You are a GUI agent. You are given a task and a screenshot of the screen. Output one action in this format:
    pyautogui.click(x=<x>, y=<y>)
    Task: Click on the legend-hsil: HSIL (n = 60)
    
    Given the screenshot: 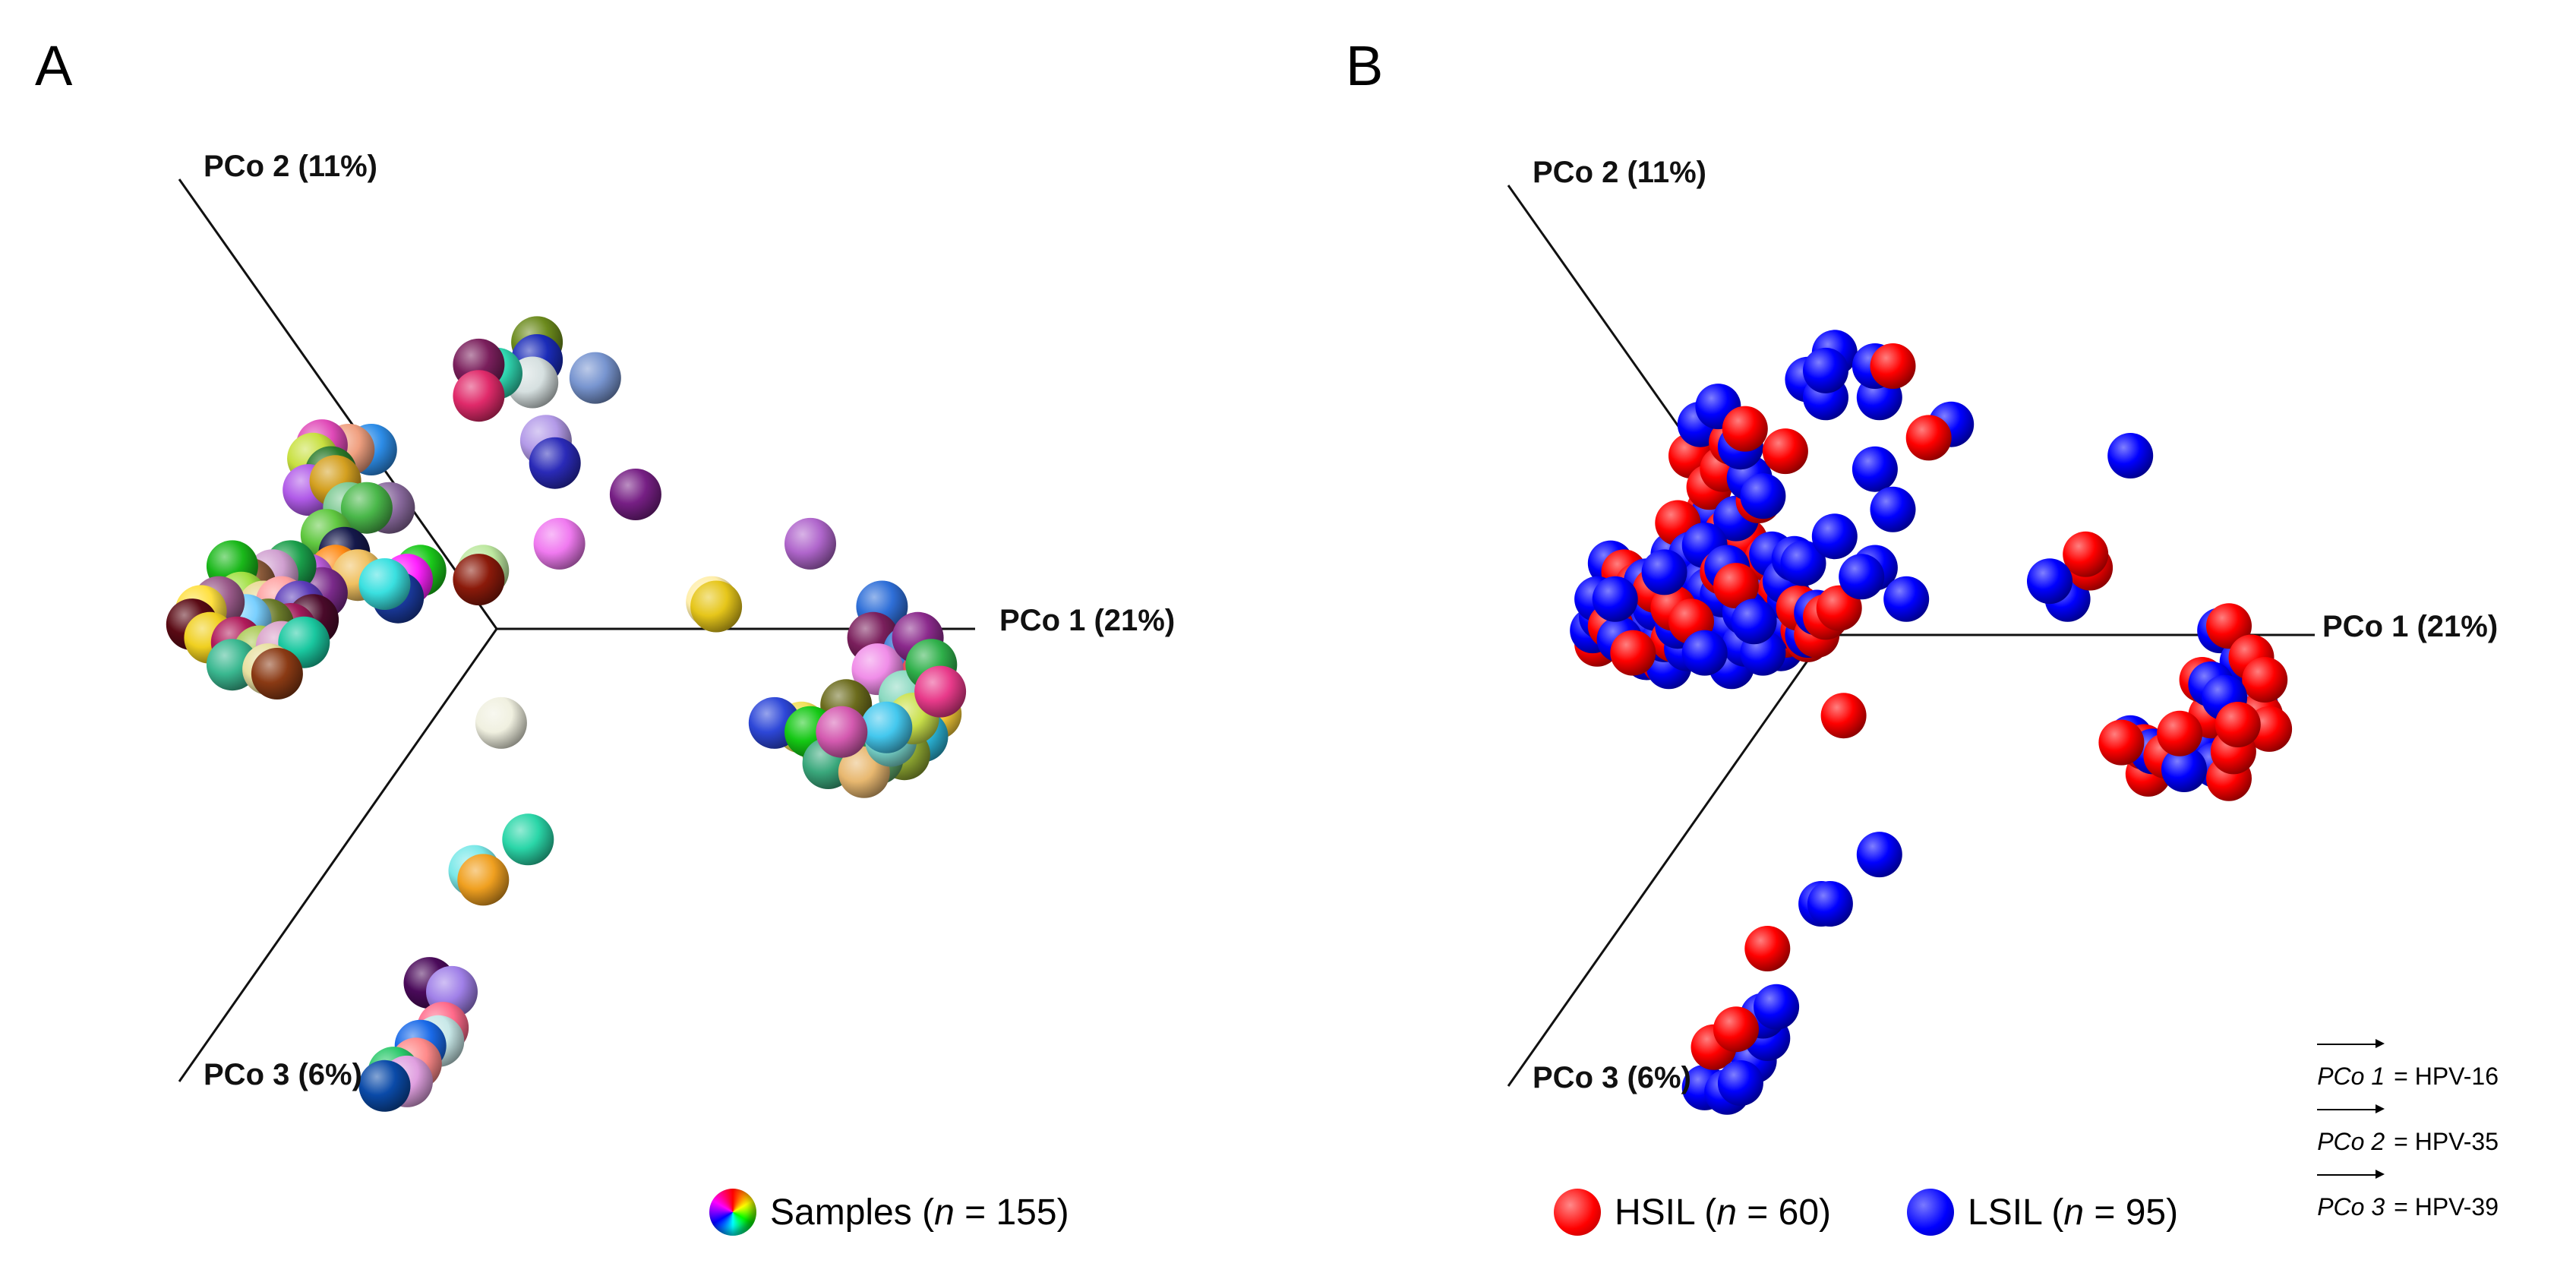 What is the action you would take?
    pyautogui.click(x=1692, y=1212)
    